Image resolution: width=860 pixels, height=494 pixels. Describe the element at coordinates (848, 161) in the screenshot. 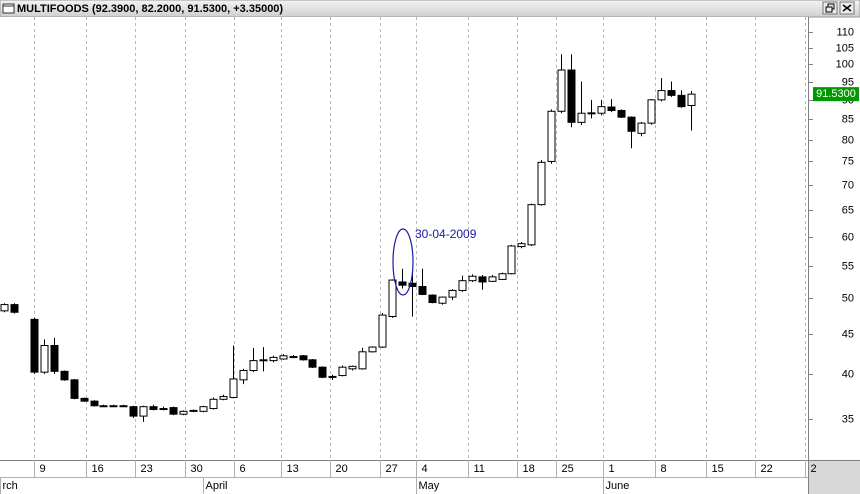

I see `y-tick-label: 75` at that location.